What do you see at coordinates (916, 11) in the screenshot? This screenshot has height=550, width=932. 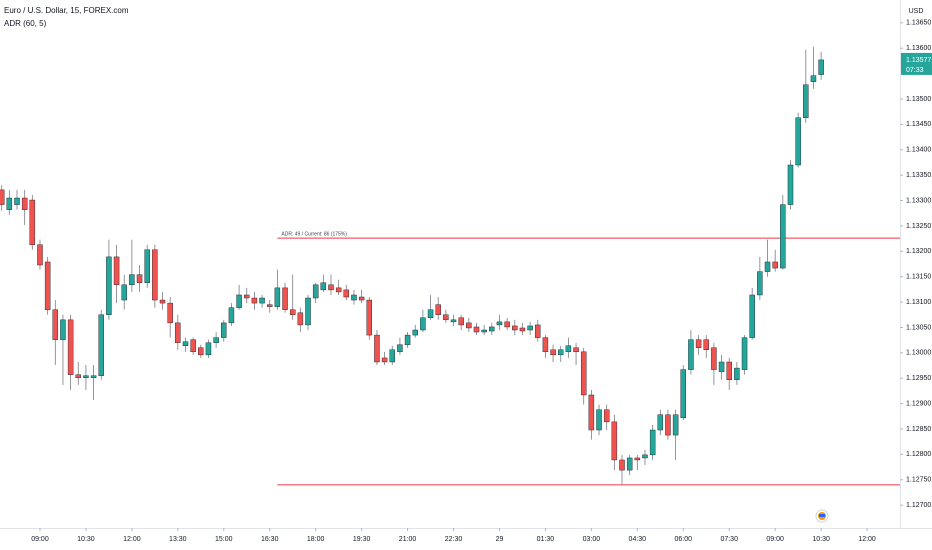 I see `currency-label: USD` at bounding box center [916, 11].